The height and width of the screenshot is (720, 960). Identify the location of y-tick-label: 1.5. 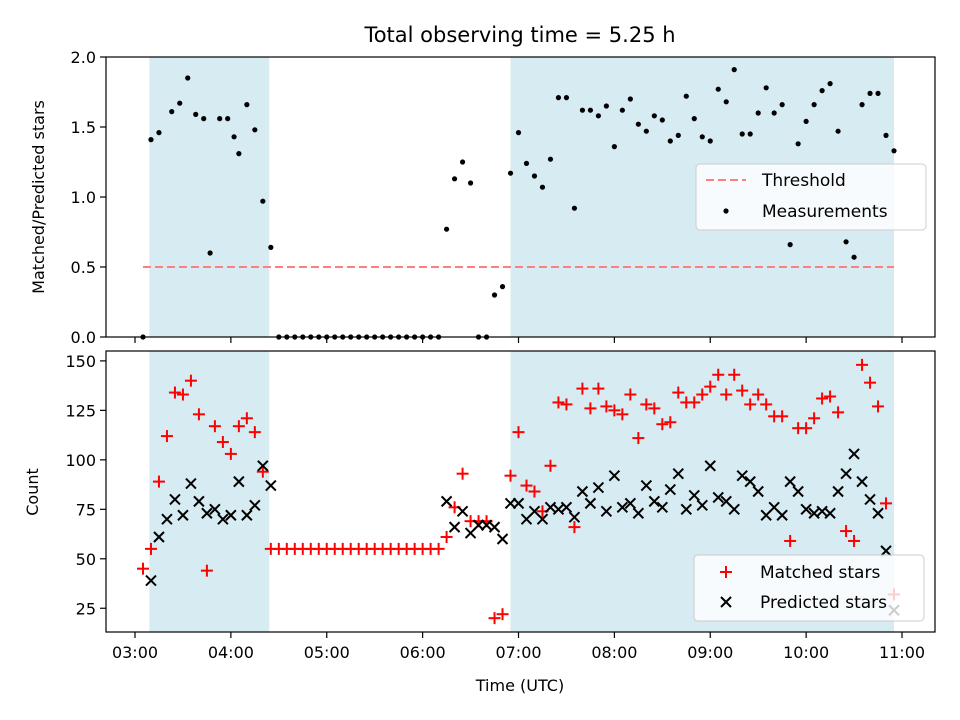
(83, 127).